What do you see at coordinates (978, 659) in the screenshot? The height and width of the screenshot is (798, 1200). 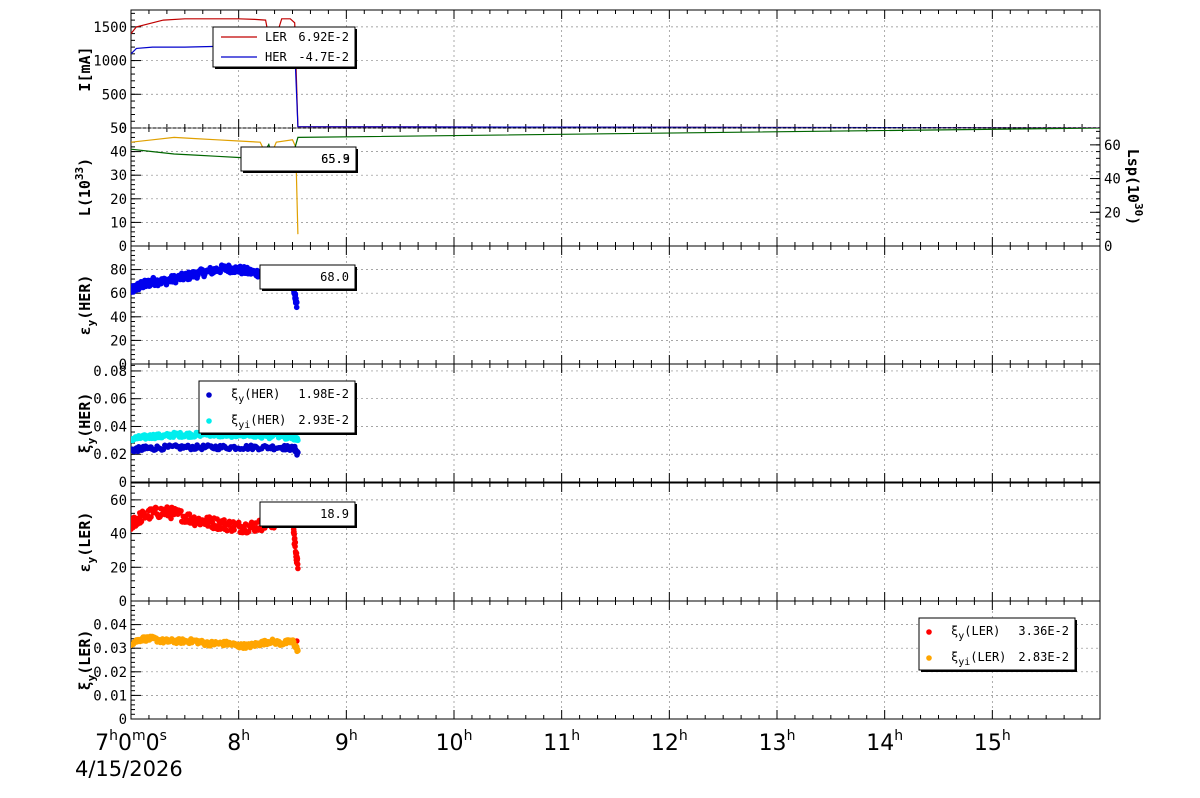 I see `legend-name: ξyi(LER)` at bounding box center [978, 659].